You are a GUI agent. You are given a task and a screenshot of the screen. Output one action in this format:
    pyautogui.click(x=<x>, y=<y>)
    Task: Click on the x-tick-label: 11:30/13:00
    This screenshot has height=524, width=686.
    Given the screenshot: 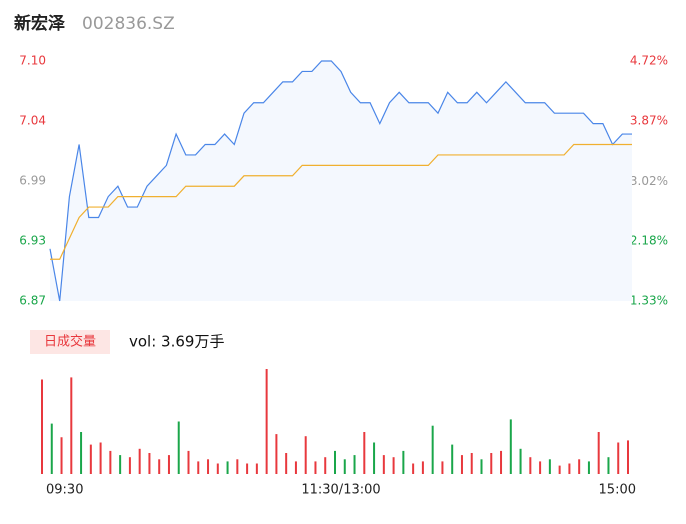 What is the action you would take?
    pyautogui.click(x=340, y=490)
    